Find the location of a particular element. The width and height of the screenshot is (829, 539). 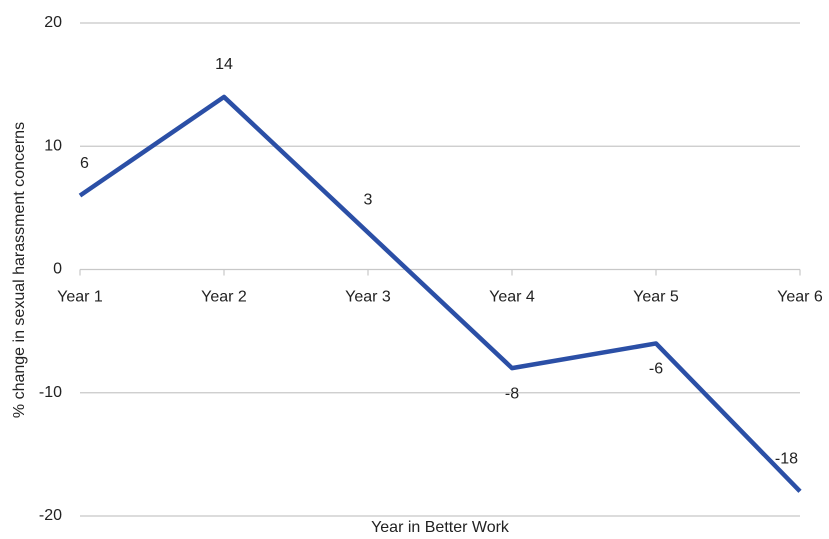

data-label: 14 is located at coordinates (224, 64).